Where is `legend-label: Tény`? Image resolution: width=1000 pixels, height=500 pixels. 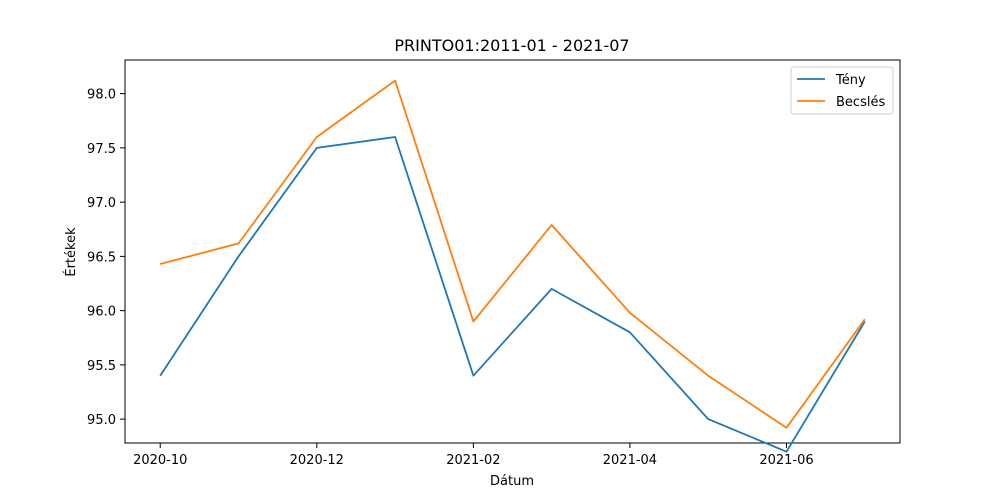
legend-label: Tény is located at coordinates (850, 80).